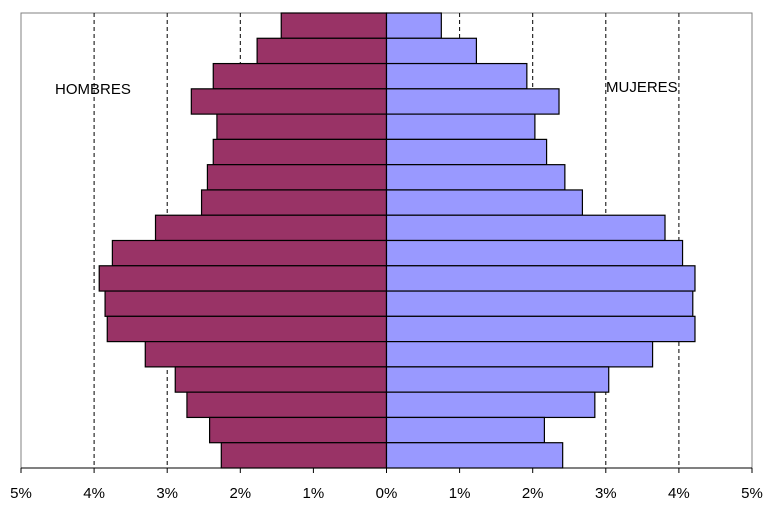 The width and height of the screenshot is (767, 508). I want to click on x-tick-label: 0%, so click(387, 493).